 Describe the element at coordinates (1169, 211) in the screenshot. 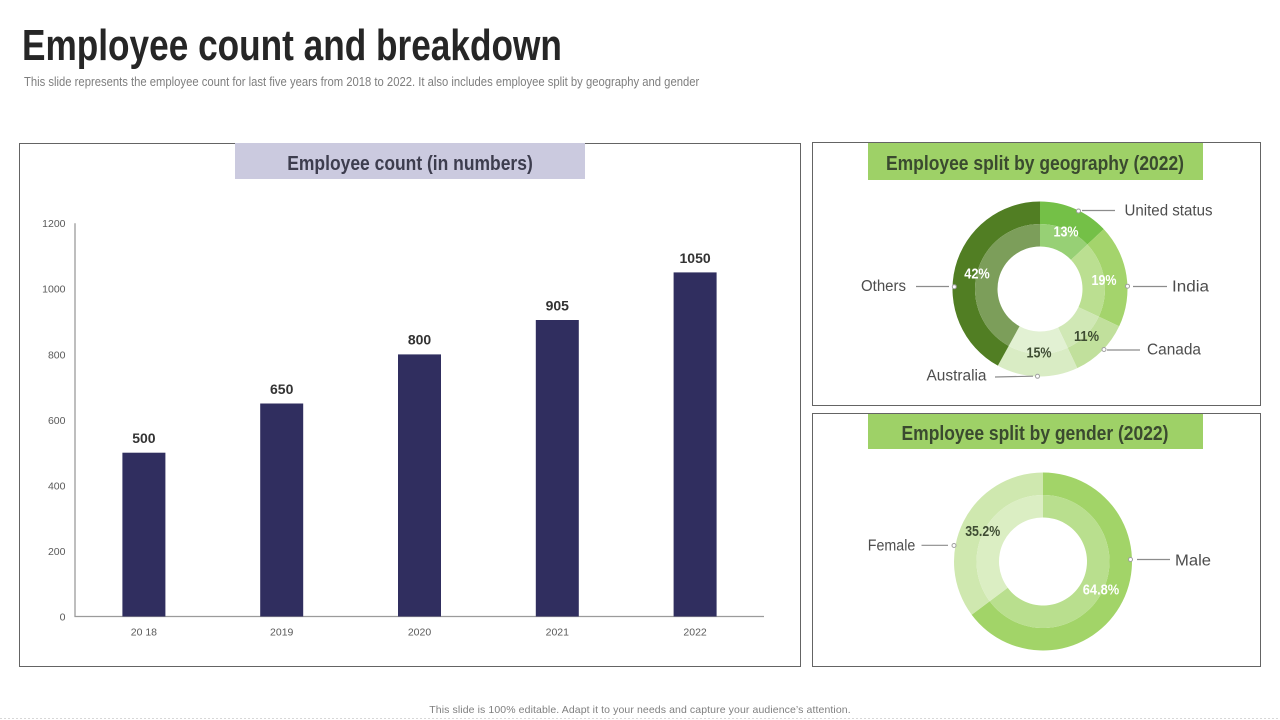

I see `svg-text: United status` at that location.